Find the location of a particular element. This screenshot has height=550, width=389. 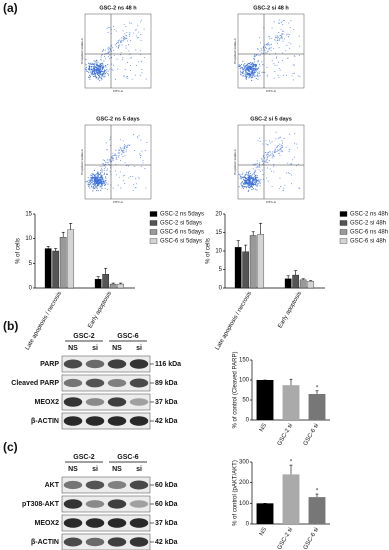

y-axis-label: % of control (pAKT/AKT) is located at coordinates (236, 493).